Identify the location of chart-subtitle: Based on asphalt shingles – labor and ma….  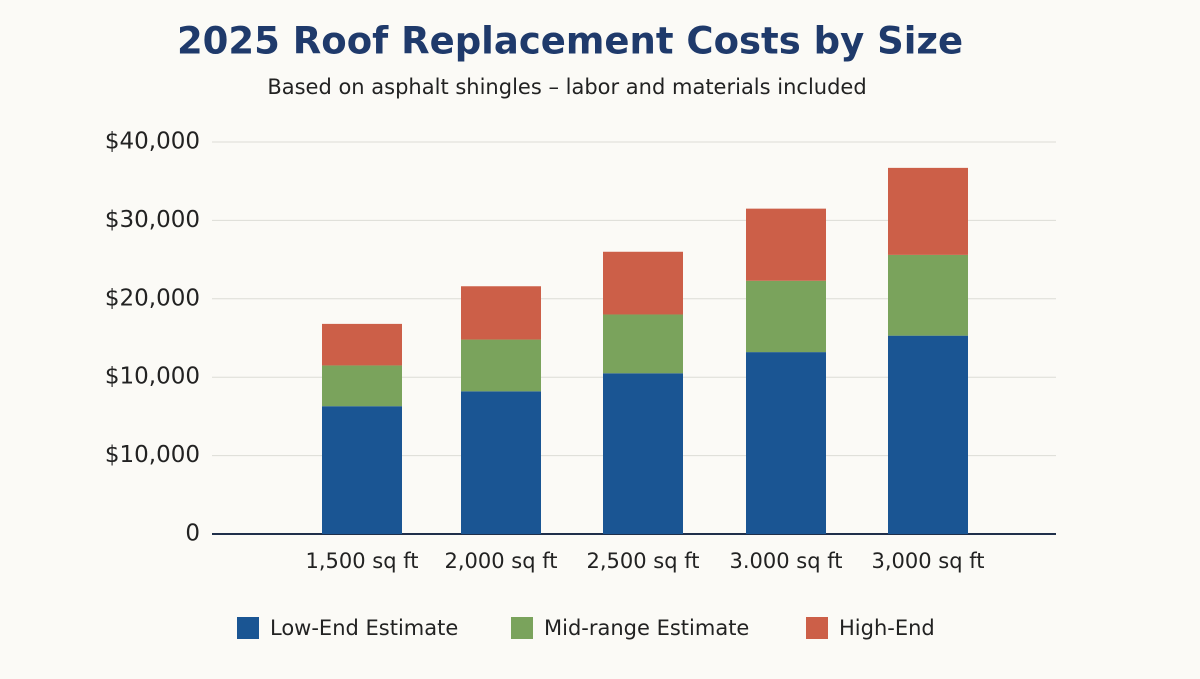
(566, 87).